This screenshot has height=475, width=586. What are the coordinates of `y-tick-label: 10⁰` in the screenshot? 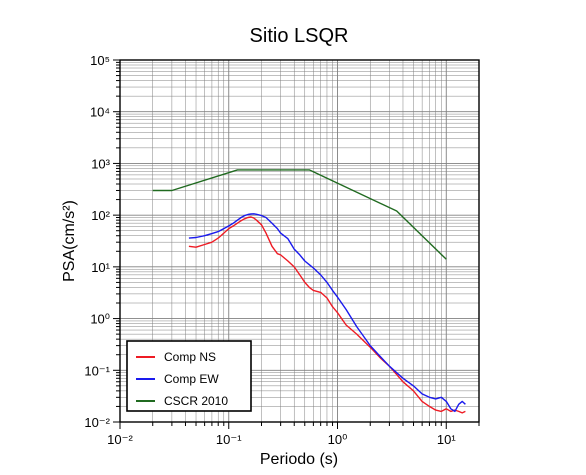 It's located at (100, 319).